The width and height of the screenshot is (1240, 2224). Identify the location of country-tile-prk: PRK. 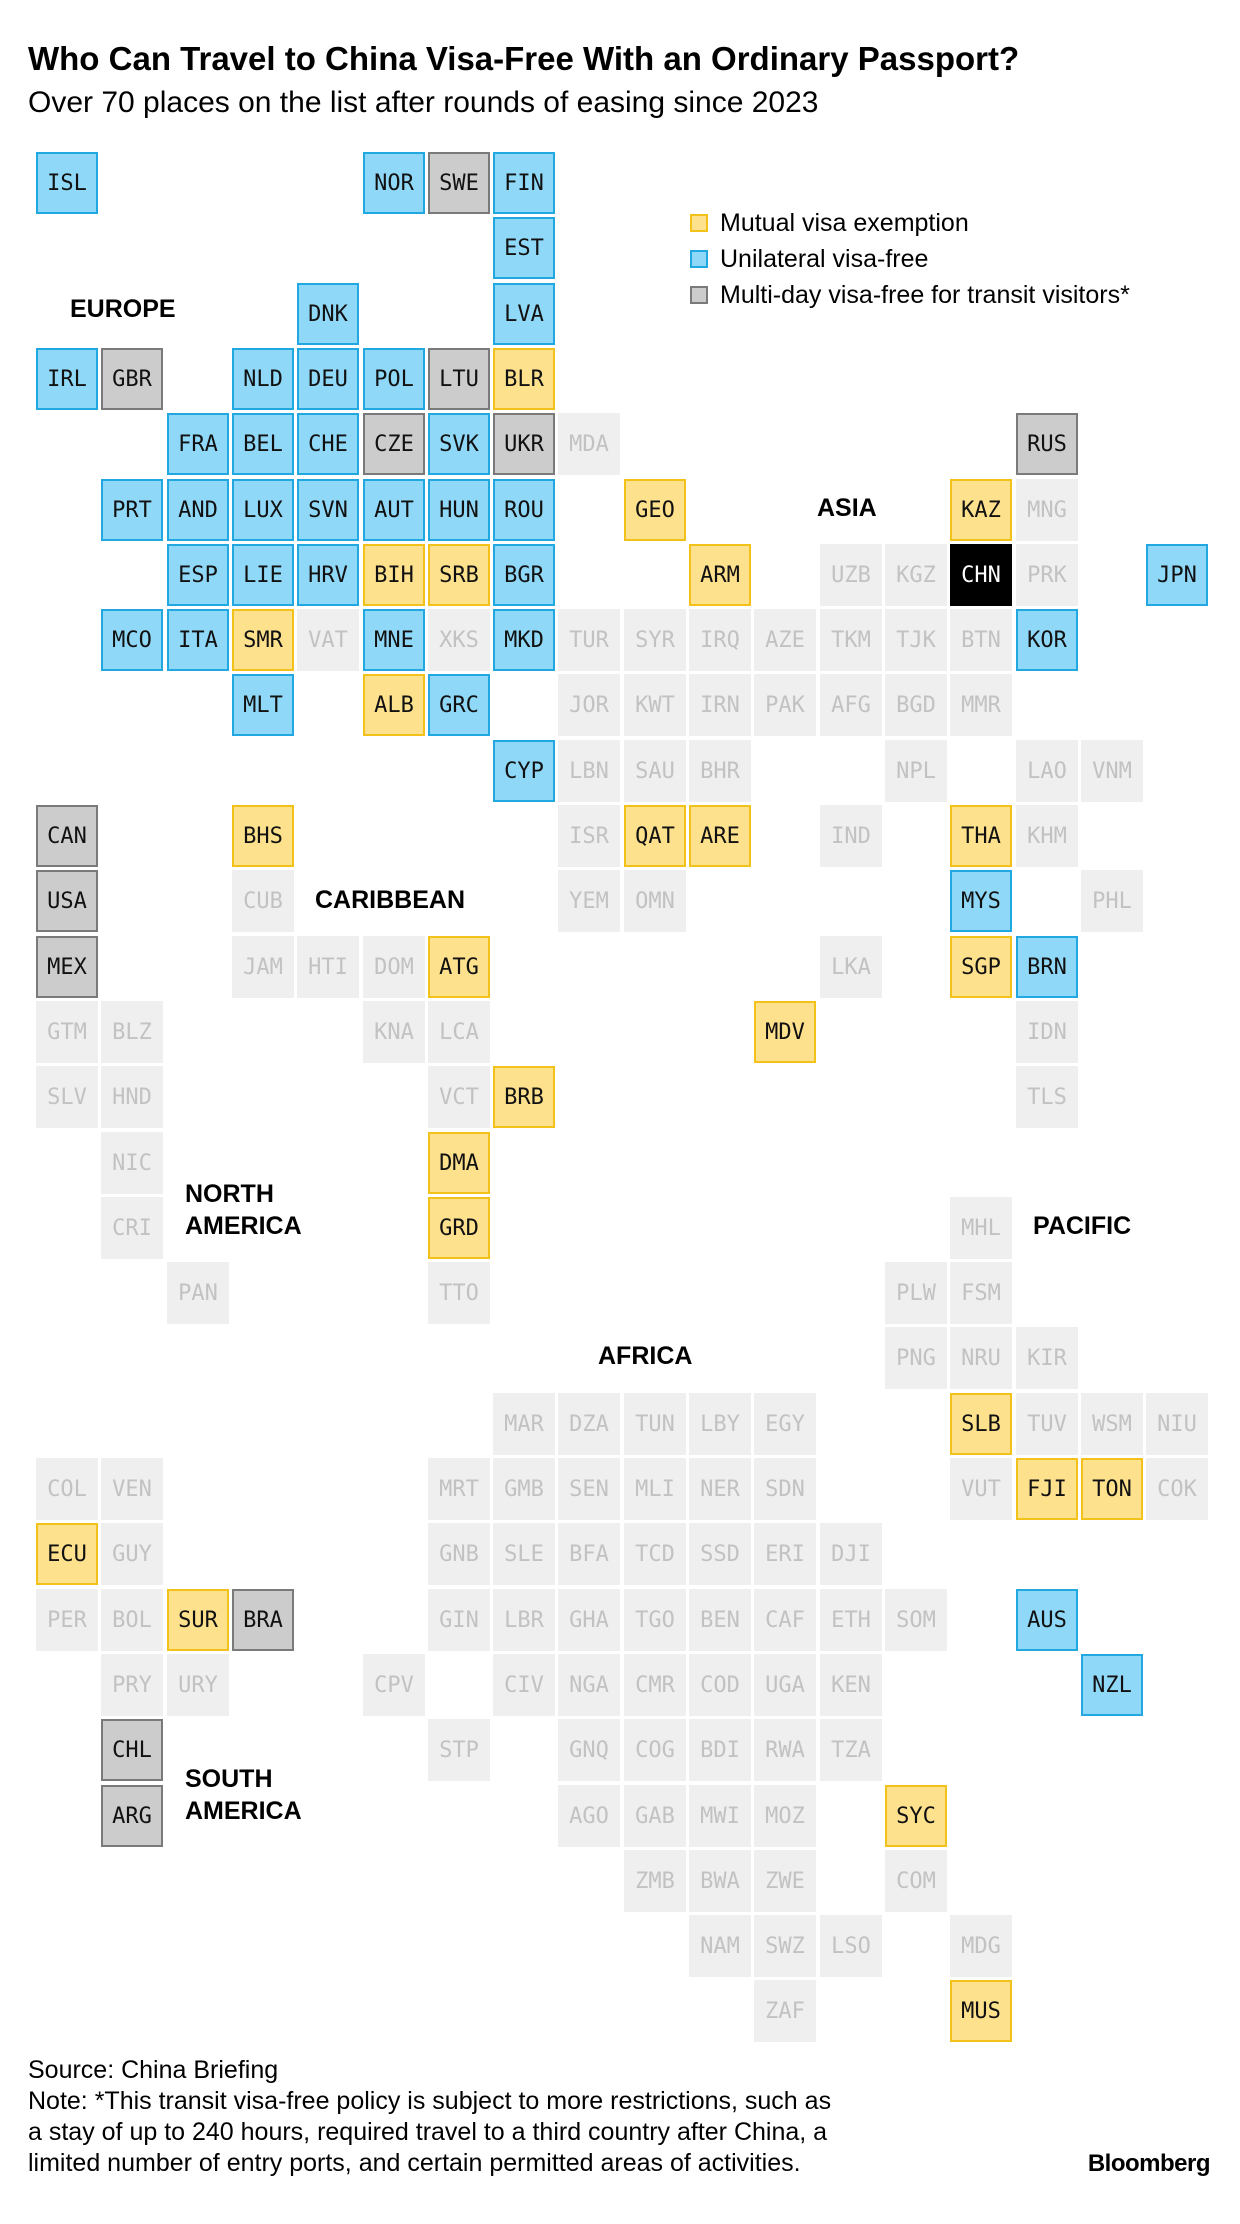
(1047, 575).